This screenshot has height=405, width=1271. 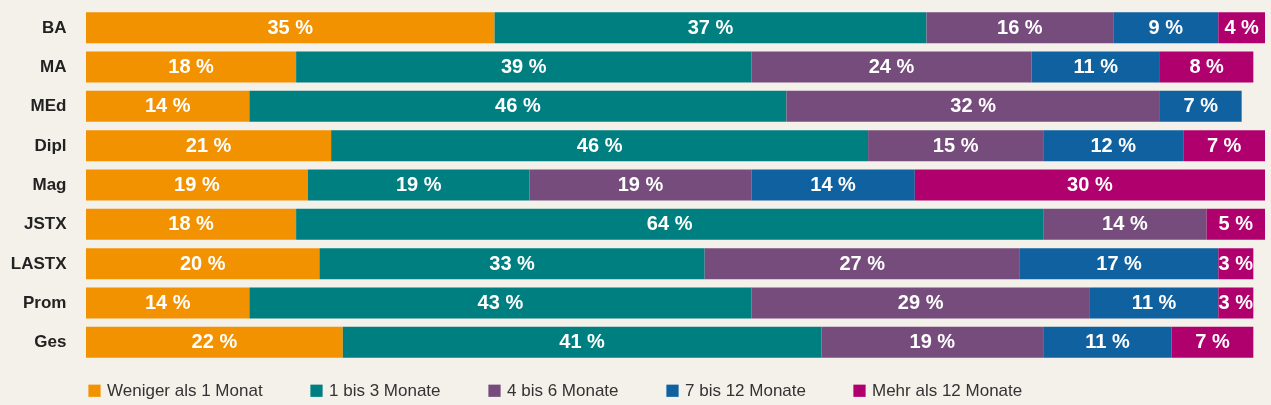 I want to click on y-tick-label: JSTX, so click(x=45, y=224).